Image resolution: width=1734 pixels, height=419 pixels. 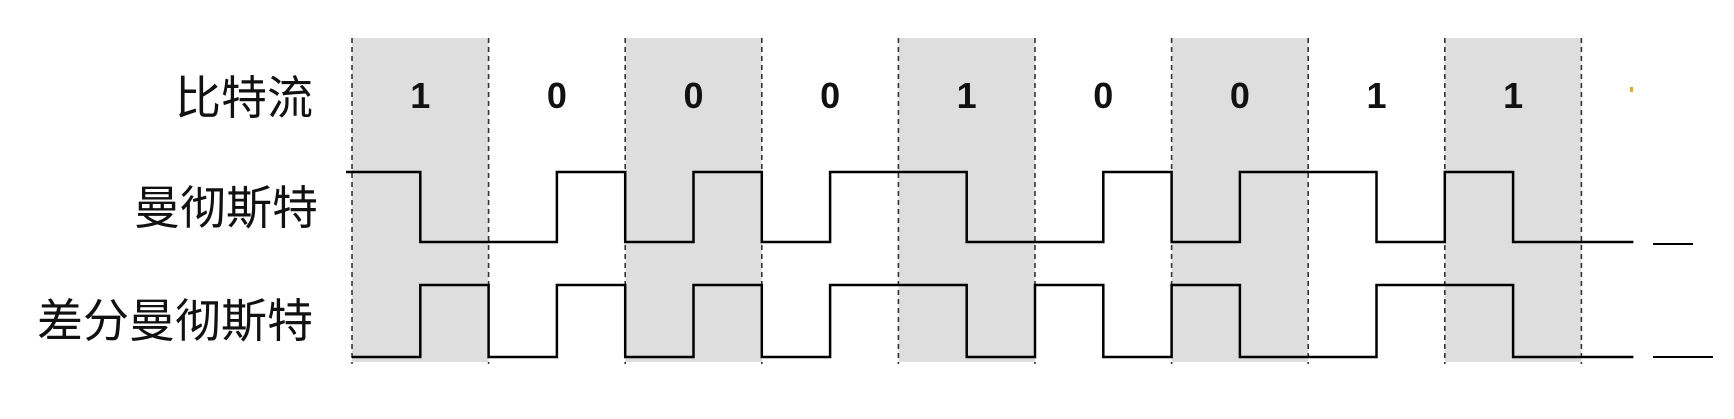 I want to click on label-manchester: 曼彻斯特, so click(x=226, y=208).